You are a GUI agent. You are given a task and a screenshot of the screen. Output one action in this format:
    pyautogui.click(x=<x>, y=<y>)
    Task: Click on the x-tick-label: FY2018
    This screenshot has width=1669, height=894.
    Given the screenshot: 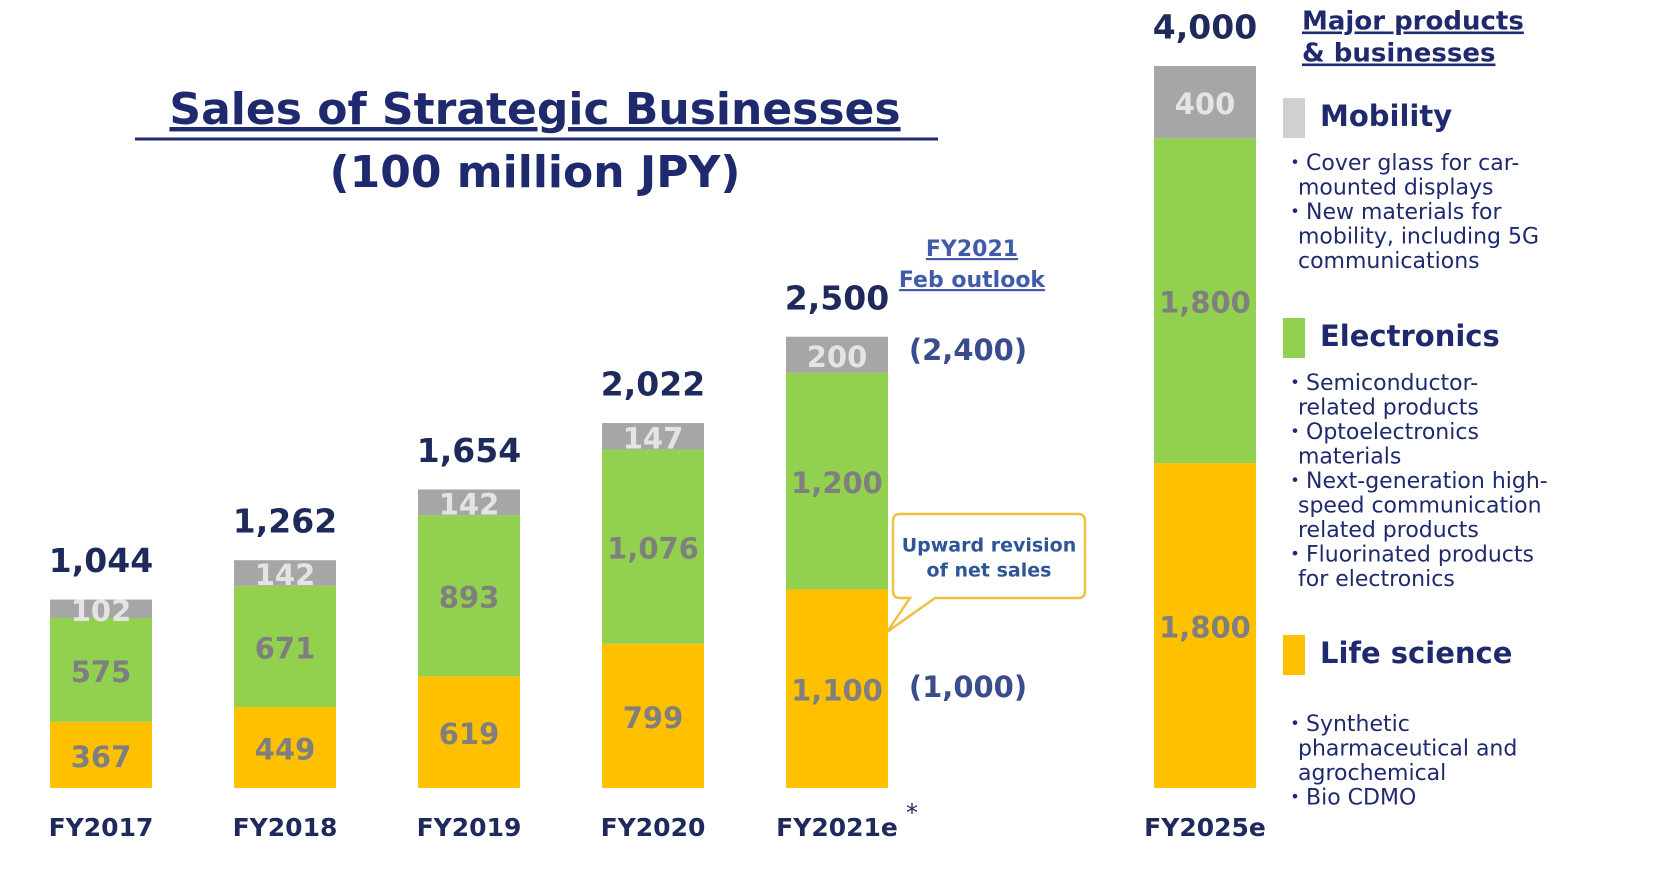 What is the action you would take?
    pyautogui.click(x=285, y=827)
    